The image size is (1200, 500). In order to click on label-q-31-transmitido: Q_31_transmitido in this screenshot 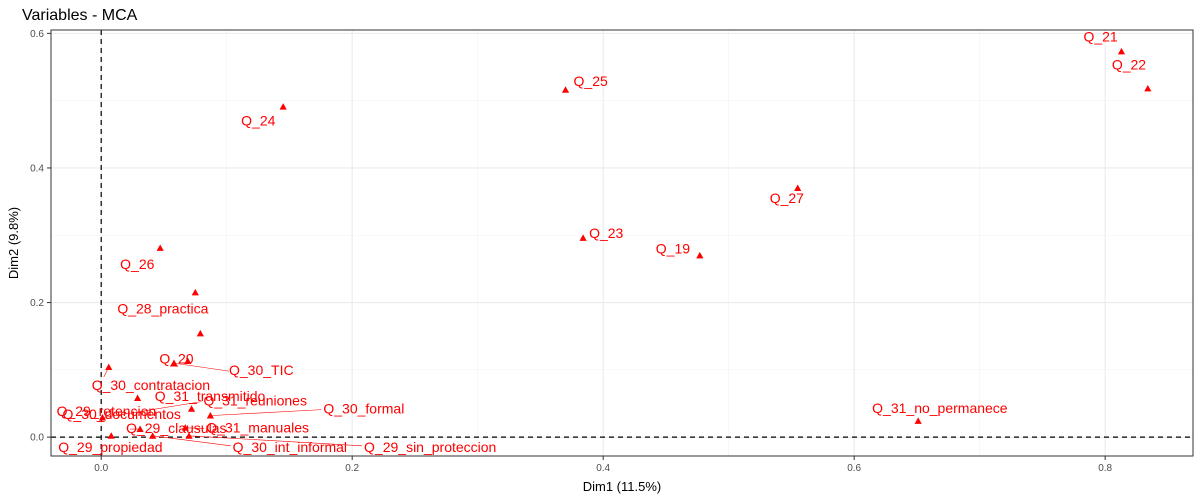, I will do `click(210, 396)`.